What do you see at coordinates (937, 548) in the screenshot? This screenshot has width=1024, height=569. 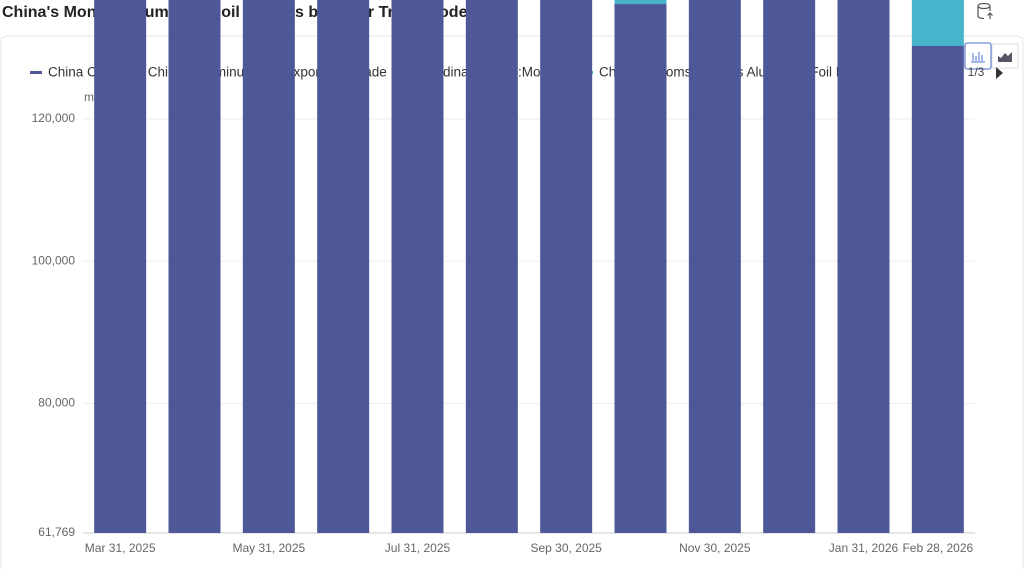 I see `x-tick-label: Feb 28, 2026` at bounding box center [937, 548].